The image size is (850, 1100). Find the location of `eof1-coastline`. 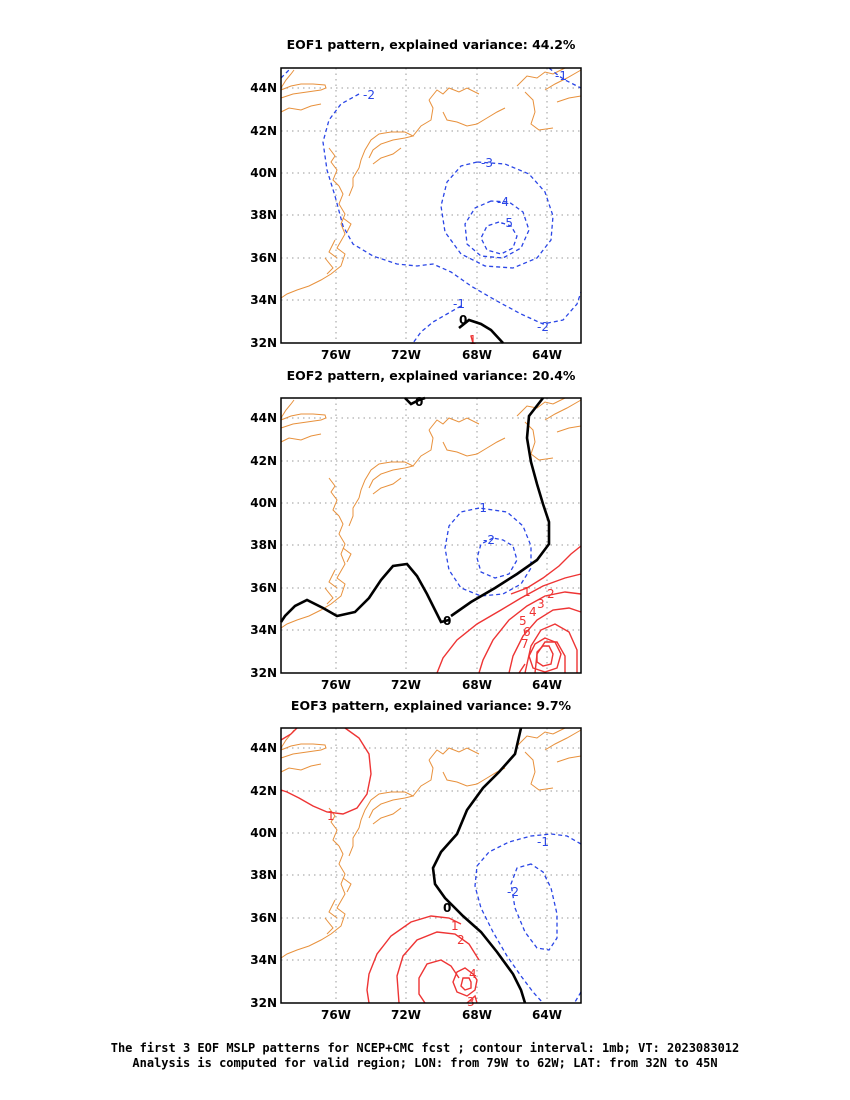

eof1-coastline is located at coordinates (431, 183).